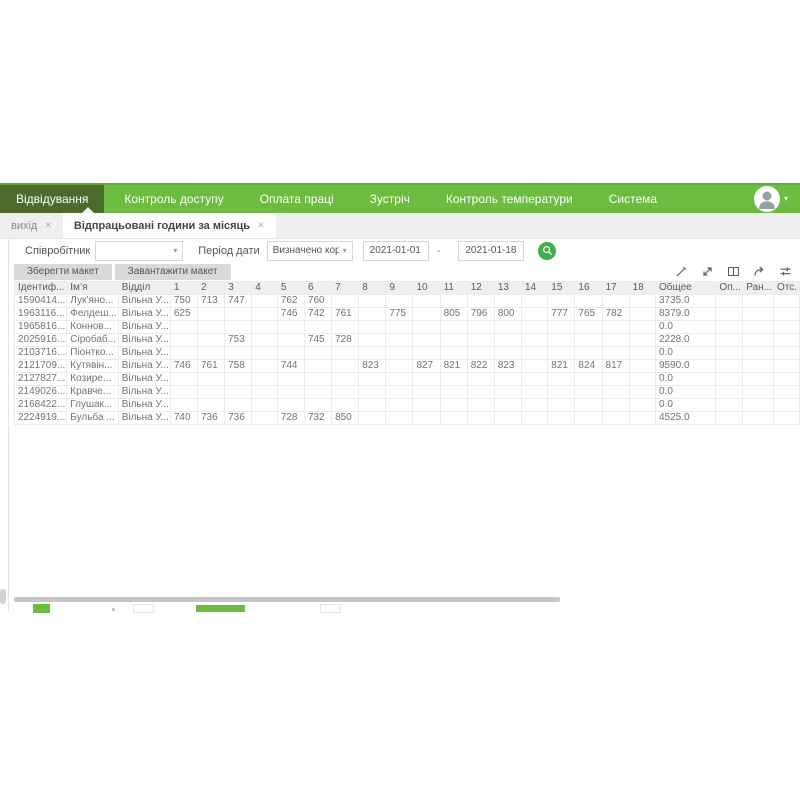  I want to click on nav-item-payroll: Оплата праці, so click(296, 199).